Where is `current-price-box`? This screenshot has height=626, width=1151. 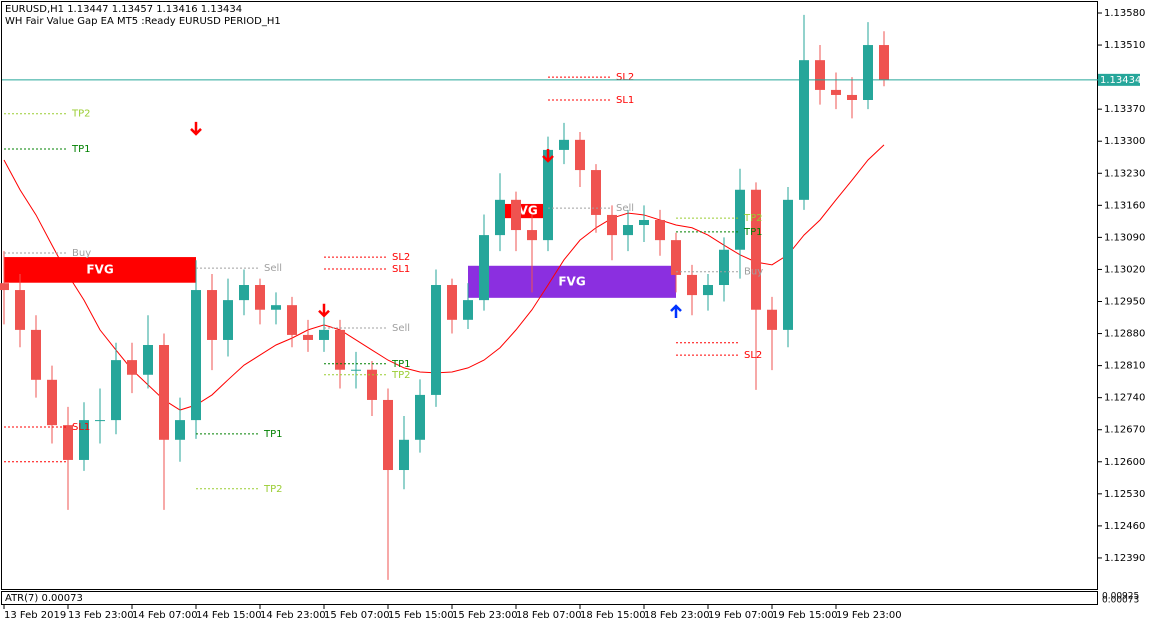
current-price-box is located at coordinates (1119, 79).